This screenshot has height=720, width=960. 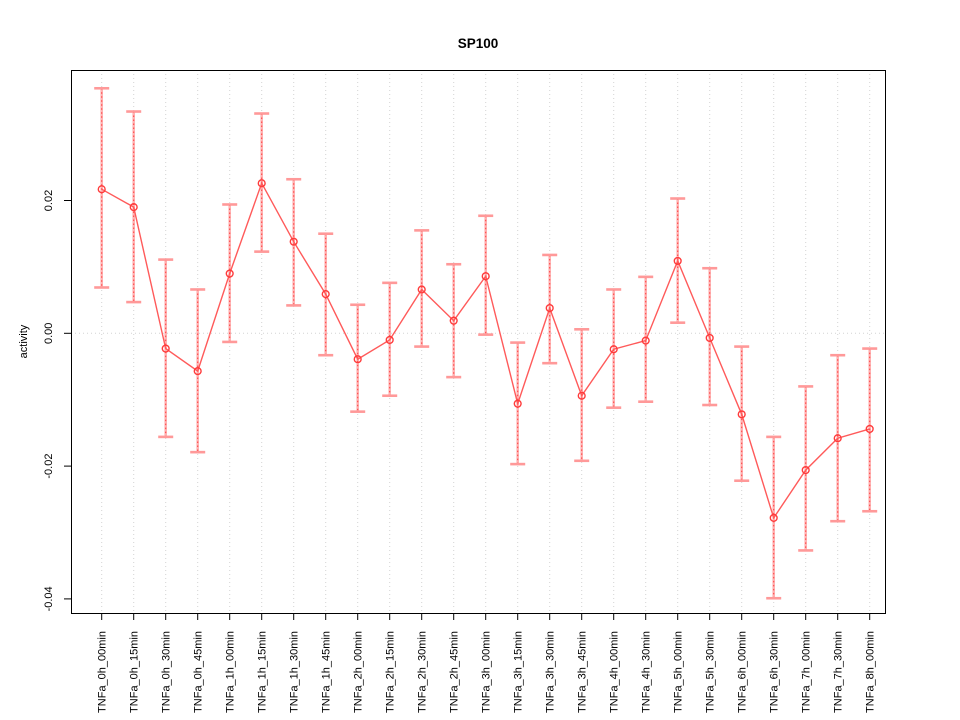 What do you see at coordinates (775, 672) in the screenshot?
I see `x-tick-label: TNFa_6h_30min` at bounding box center [775, 672].